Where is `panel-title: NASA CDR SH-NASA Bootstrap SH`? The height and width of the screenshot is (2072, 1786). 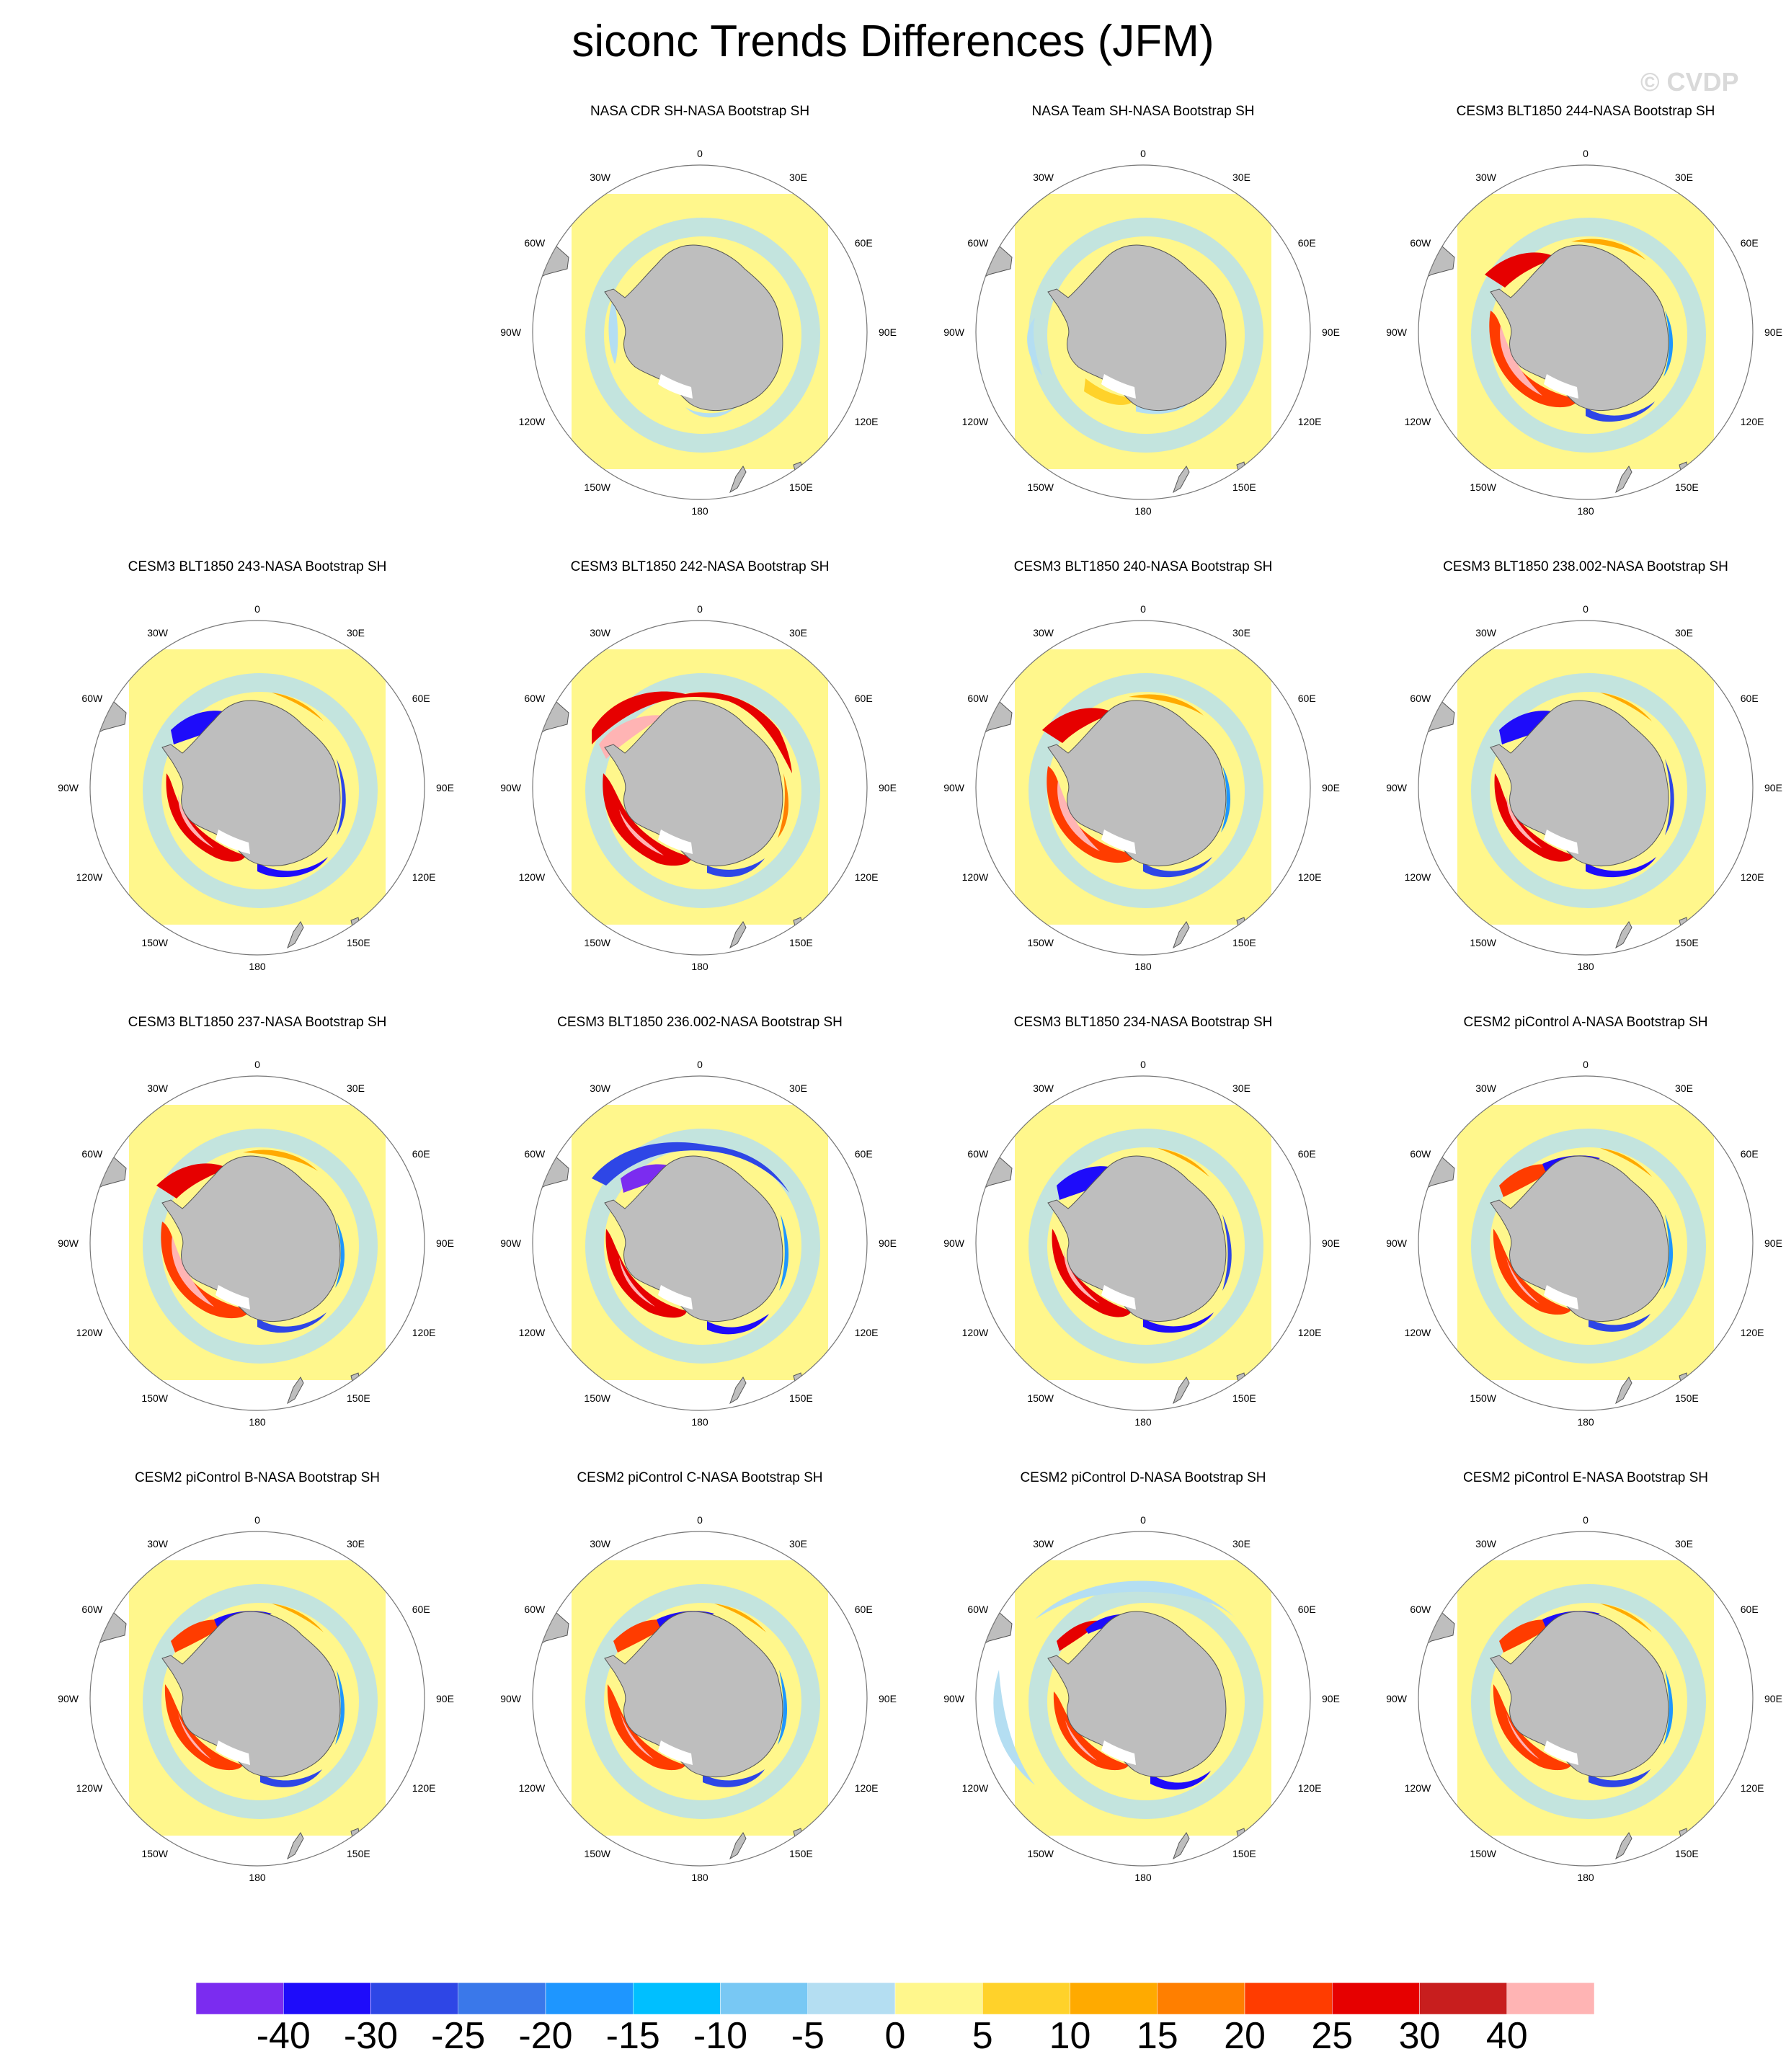 panel-title: NASA CDR SH-NASA Bootstrap SH is located at coordinates (700, 111).